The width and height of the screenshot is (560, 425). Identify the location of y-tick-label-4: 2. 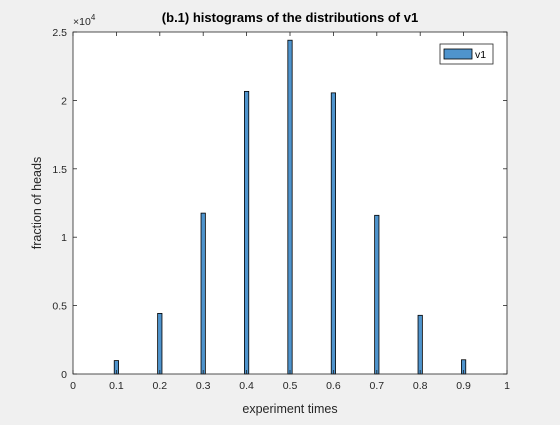
(64, 101).